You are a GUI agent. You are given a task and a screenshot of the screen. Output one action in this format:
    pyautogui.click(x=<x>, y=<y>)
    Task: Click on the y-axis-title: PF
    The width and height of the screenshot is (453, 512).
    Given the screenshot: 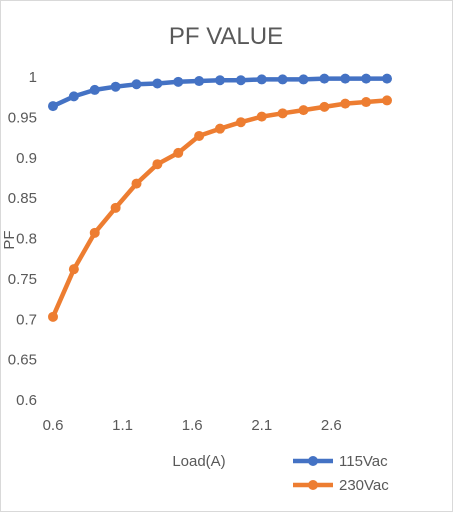 What is the action you would take?
    pyautogui.click(x=9, y=239)
    